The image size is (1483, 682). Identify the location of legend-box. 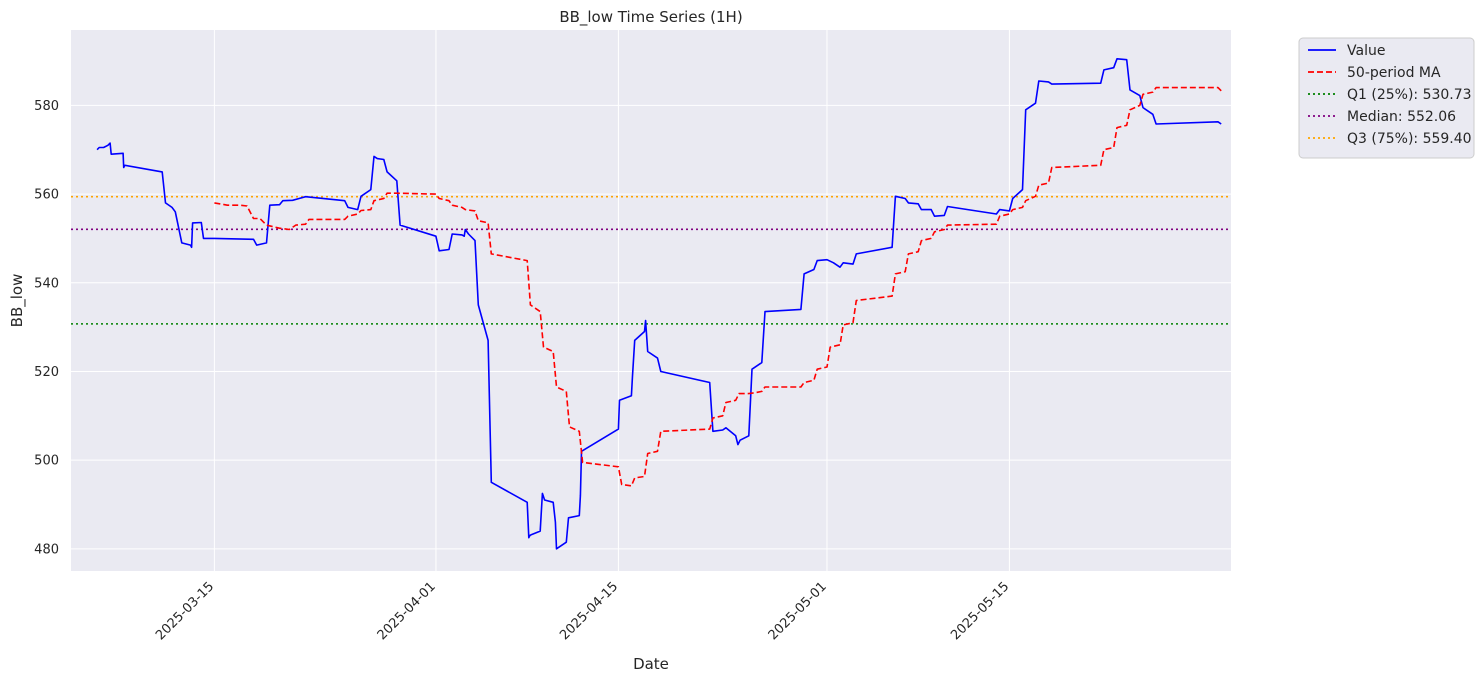
(1386, 98).